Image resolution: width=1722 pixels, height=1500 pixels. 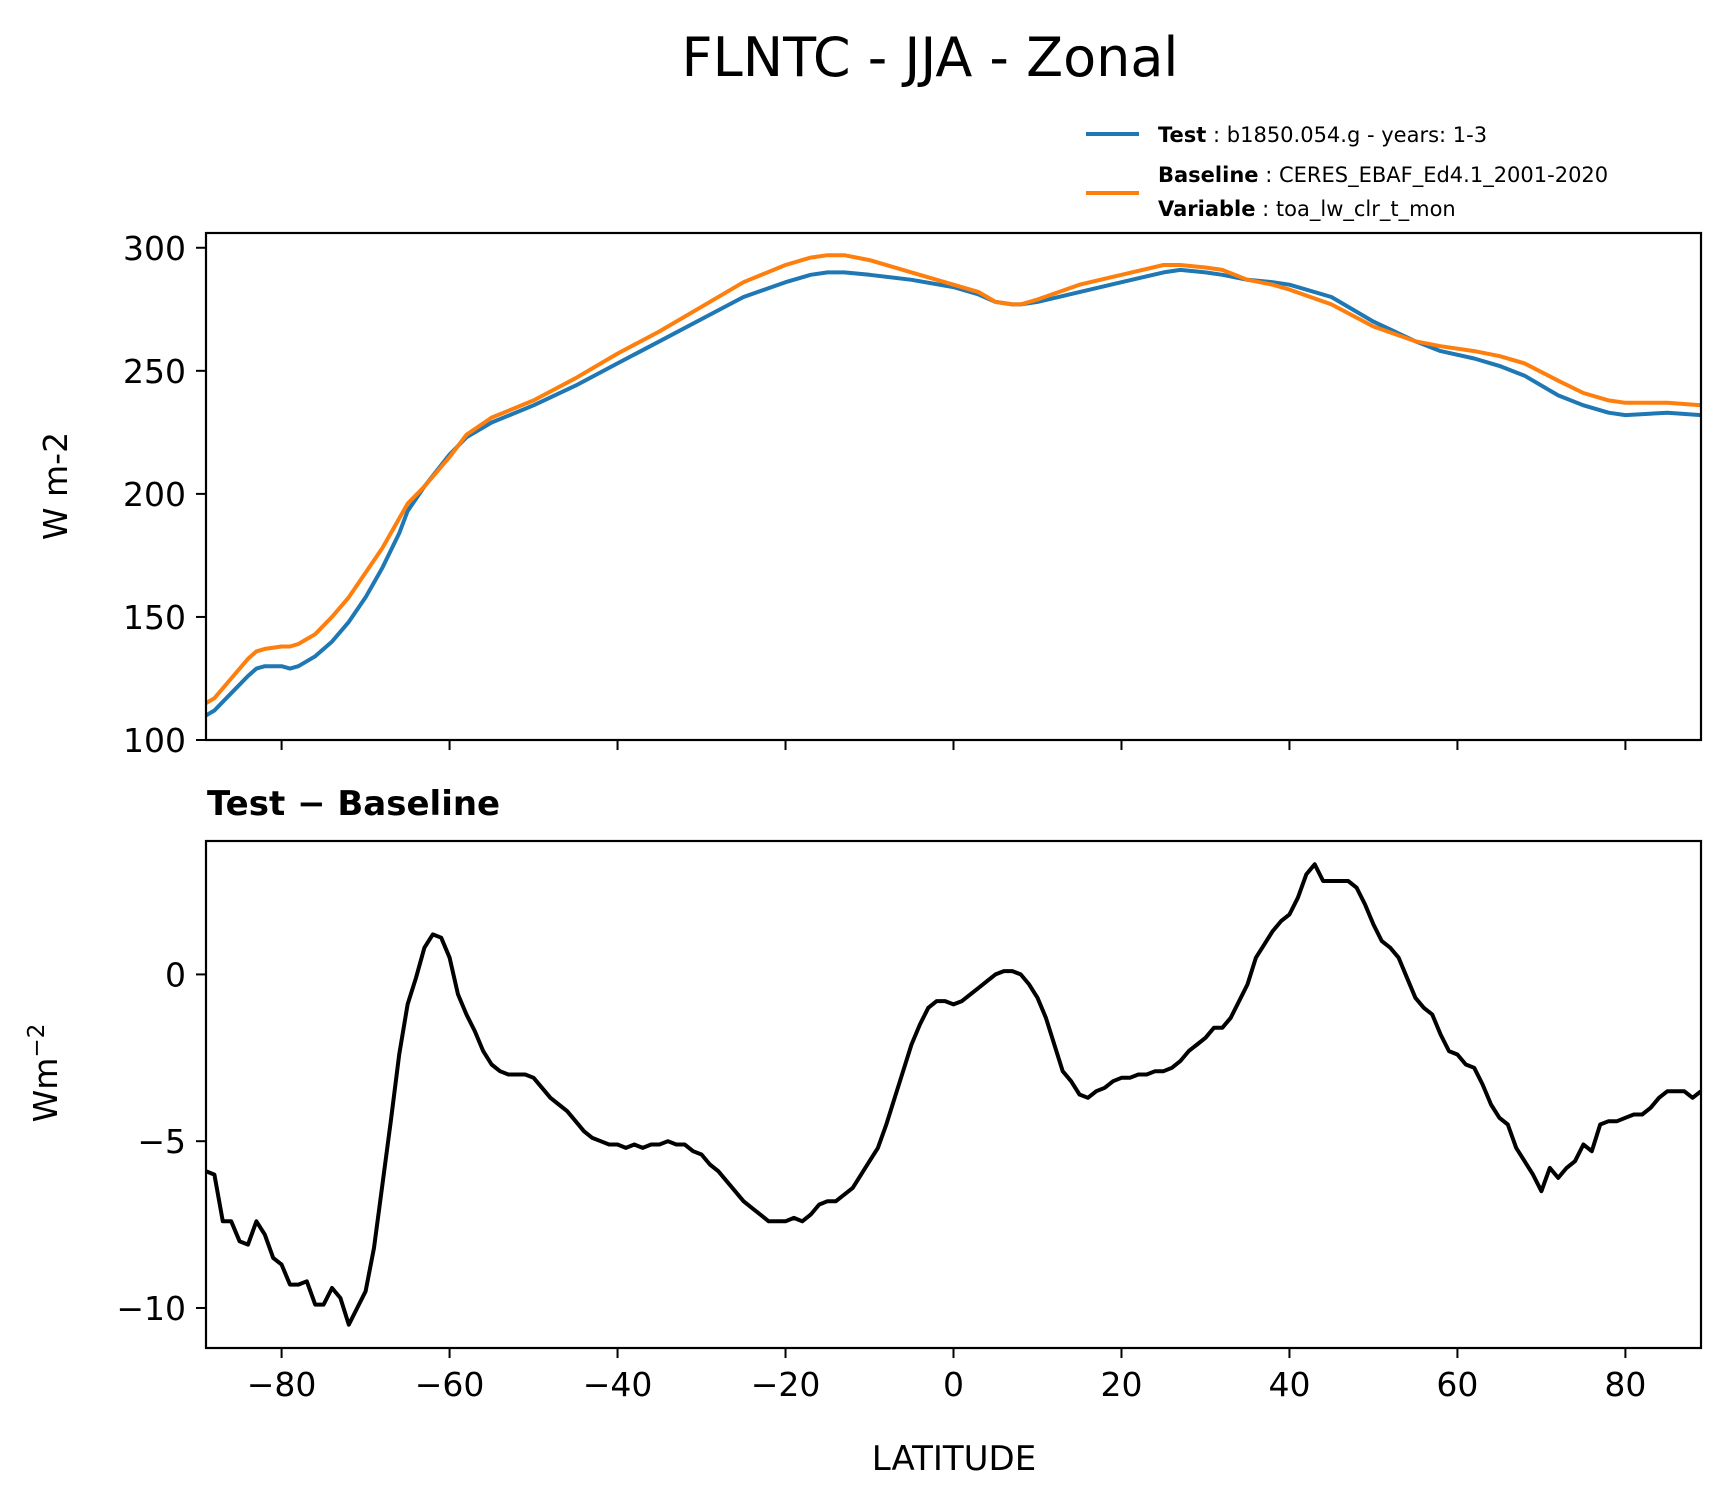 I want to click on top-y-tick-label: 200, so click(x=154, y=494).